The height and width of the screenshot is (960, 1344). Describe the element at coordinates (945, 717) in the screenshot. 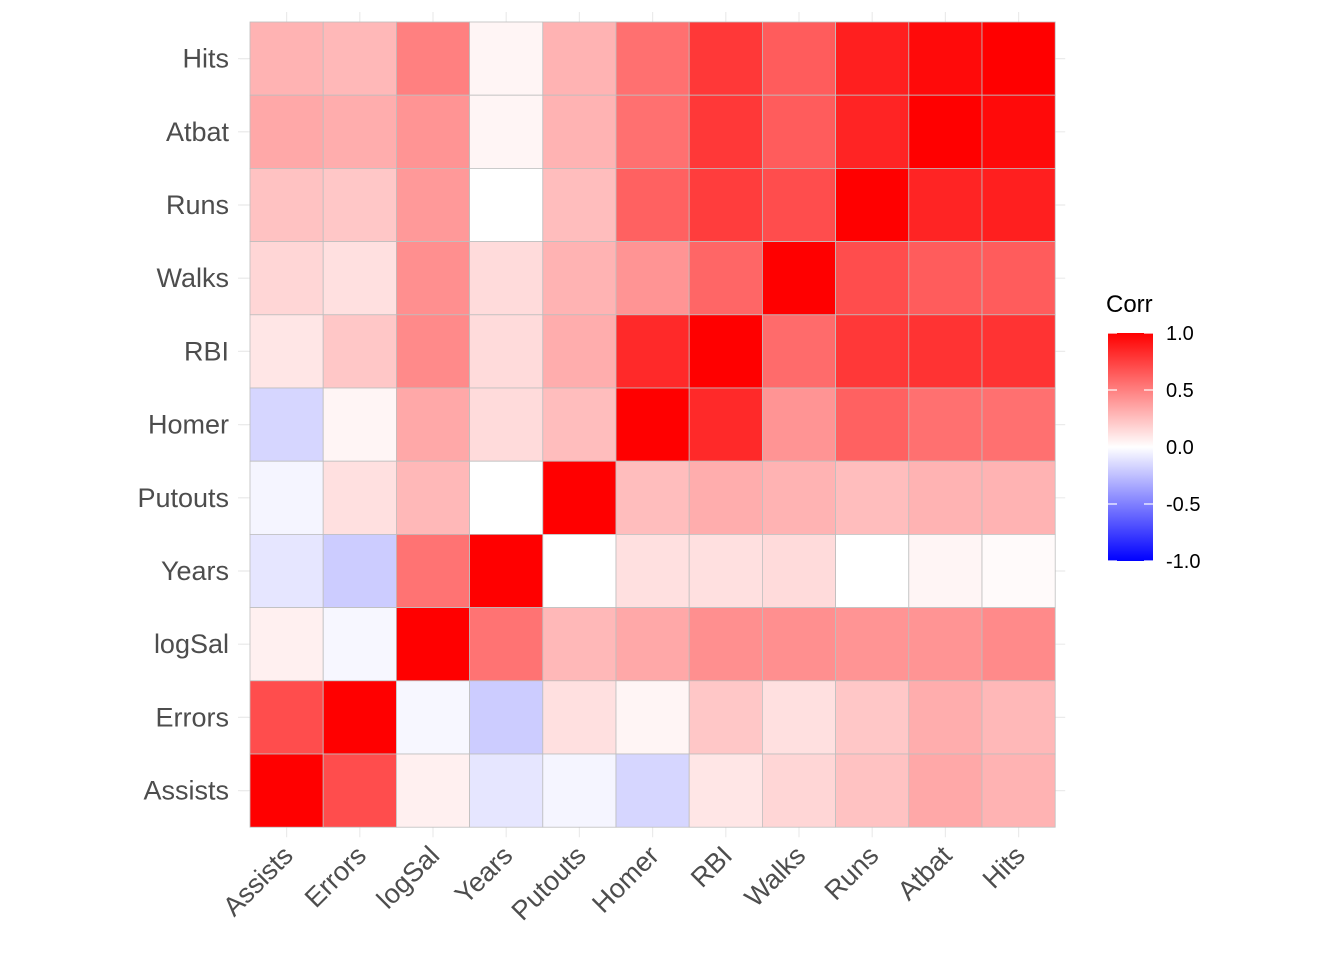

I see `heatmap-cell-errors-atbat` at that location.